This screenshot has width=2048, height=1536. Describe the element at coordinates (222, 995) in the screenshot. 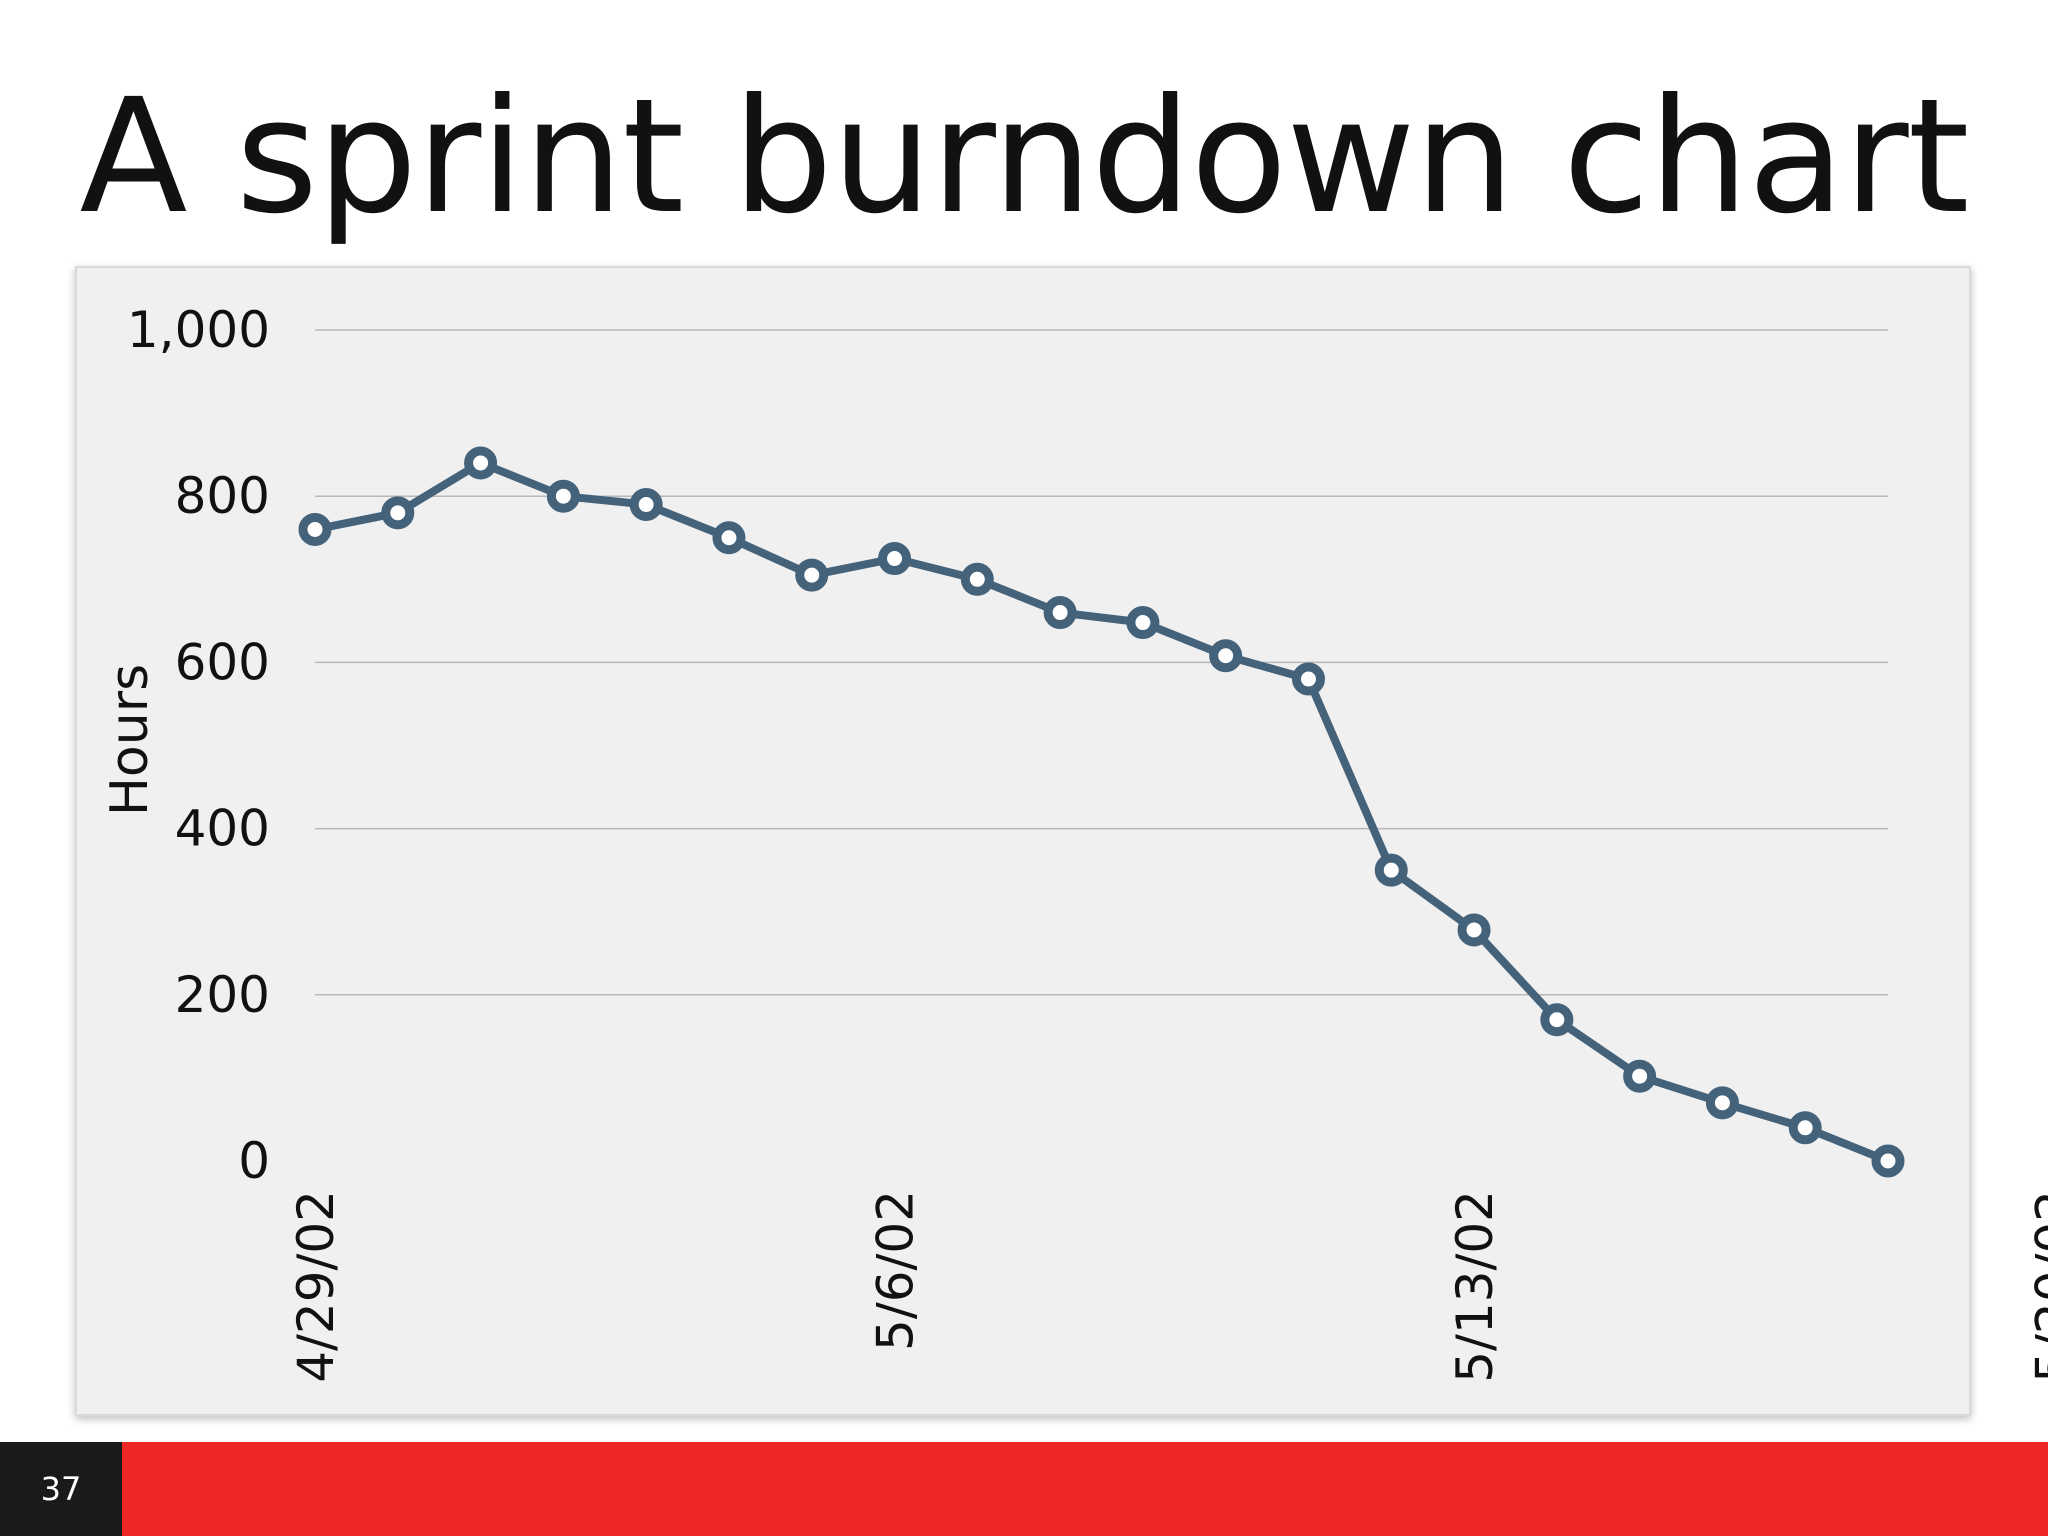

I see `y-tick-label: 200` at that location.